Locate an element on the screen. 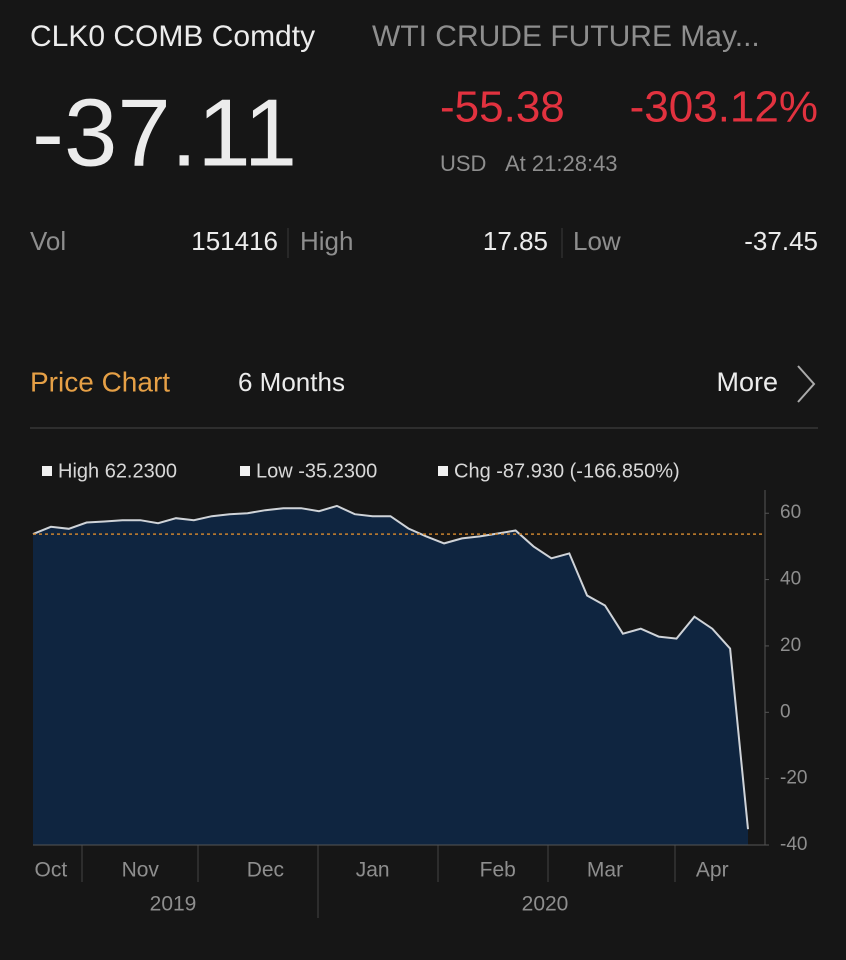 This screenshot has height=960, width=846. change-pct: -303.12% is located at coordinates (724, 107).